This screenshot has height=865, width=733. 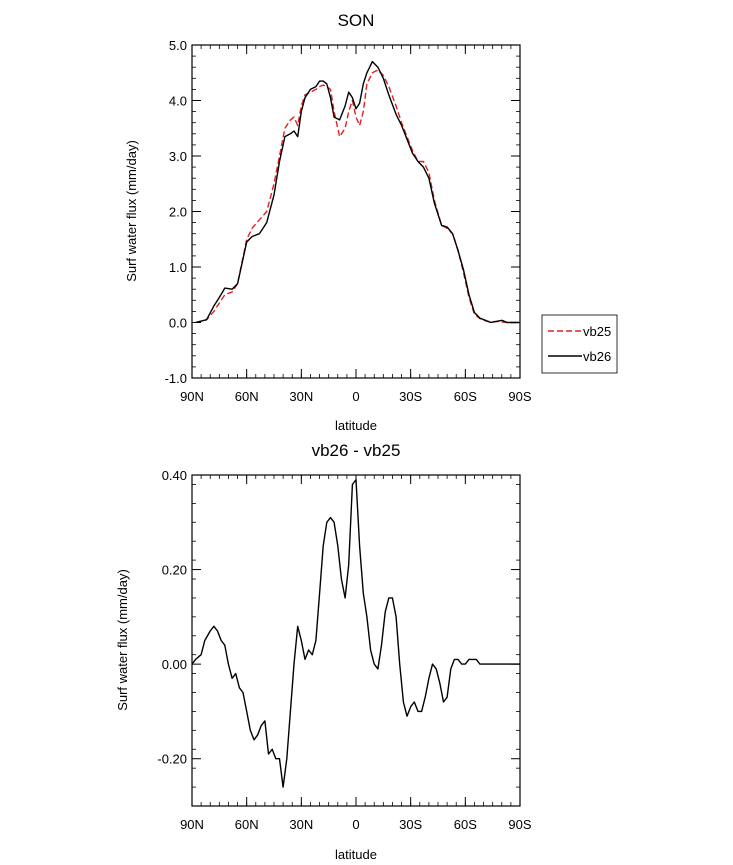 I want to click on chart-title: vb26 - vb25, so click(x=356, y=450).